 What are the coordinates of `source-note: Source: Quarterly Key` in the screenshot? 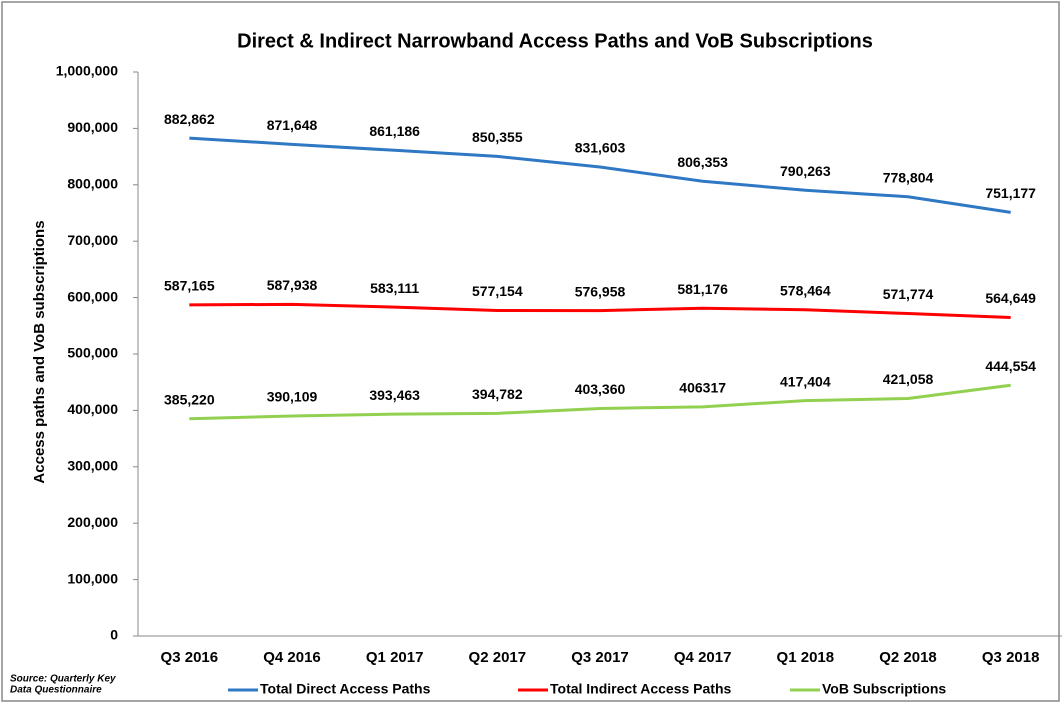 It's located at (63, 679).